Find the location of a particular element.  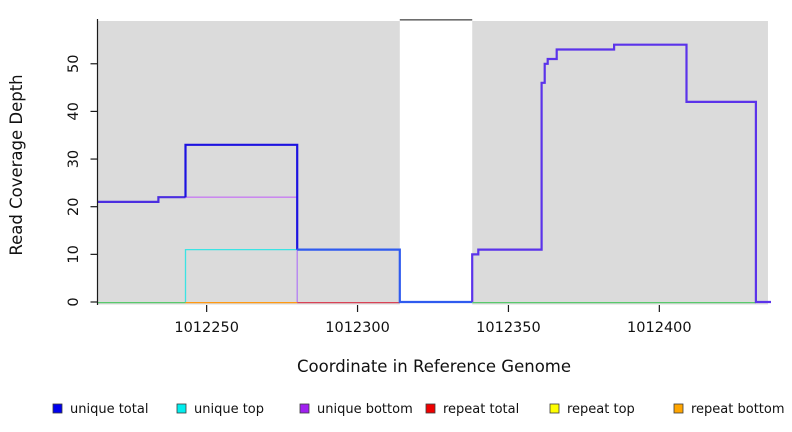

legend-item: repeat top is located at coordinates (592, 409).